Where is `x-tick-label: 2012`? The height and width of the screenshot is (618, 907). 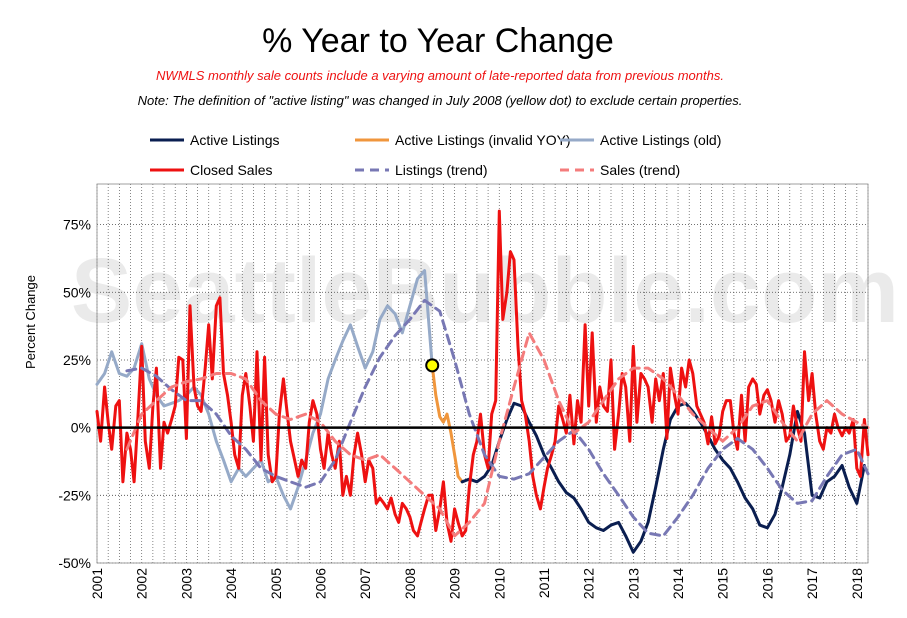
x-tick-label: 2012 is located at coordinates (589, 583).